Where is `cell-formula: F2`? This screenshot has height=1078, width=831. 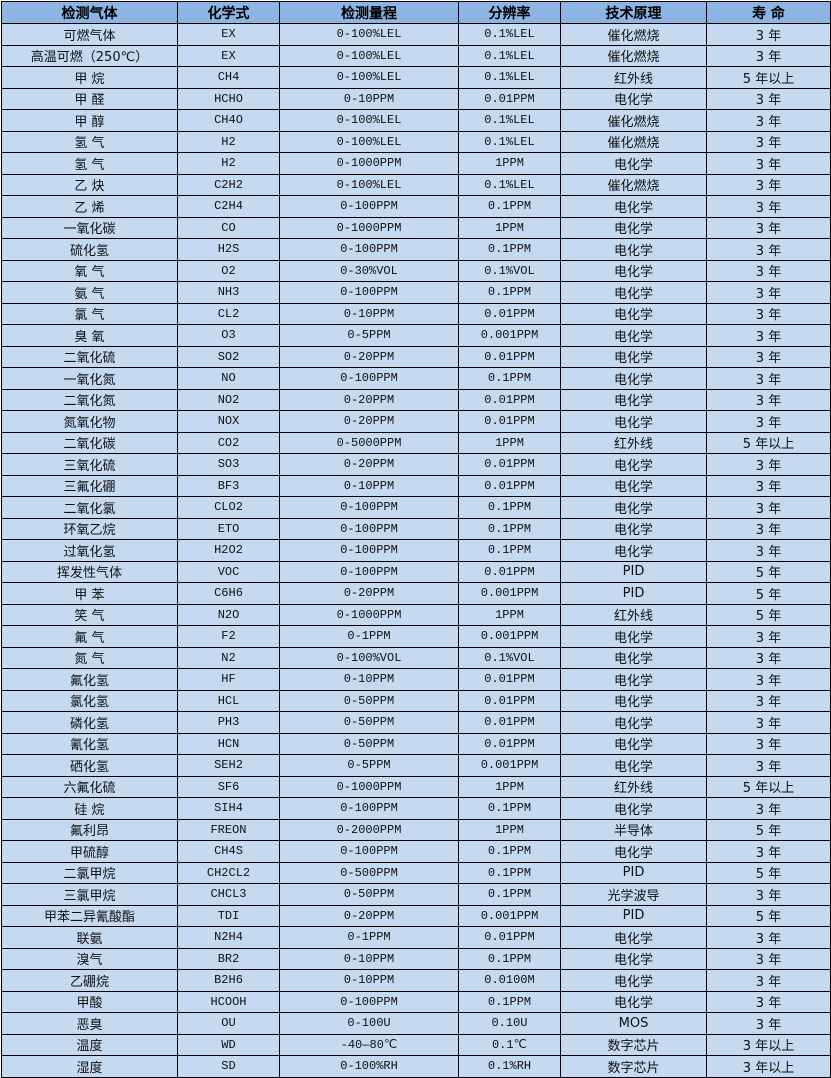 cell-formula: F2 is located at coordinates (228, 636).